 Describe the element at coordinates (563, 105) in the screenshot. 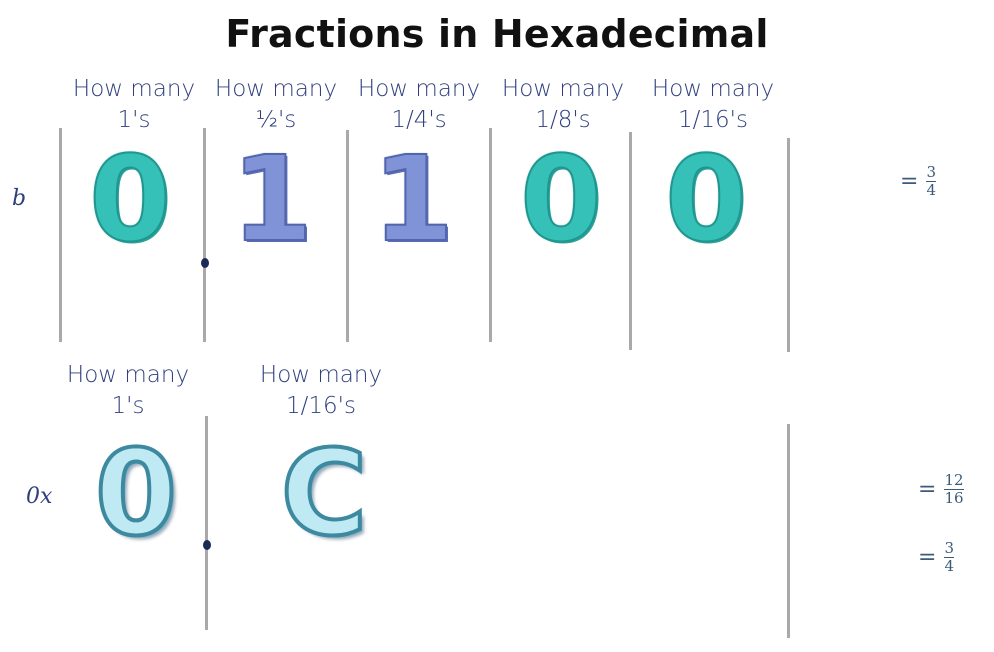

I see `binary-header-eighths: How many 1/8's` at that location.